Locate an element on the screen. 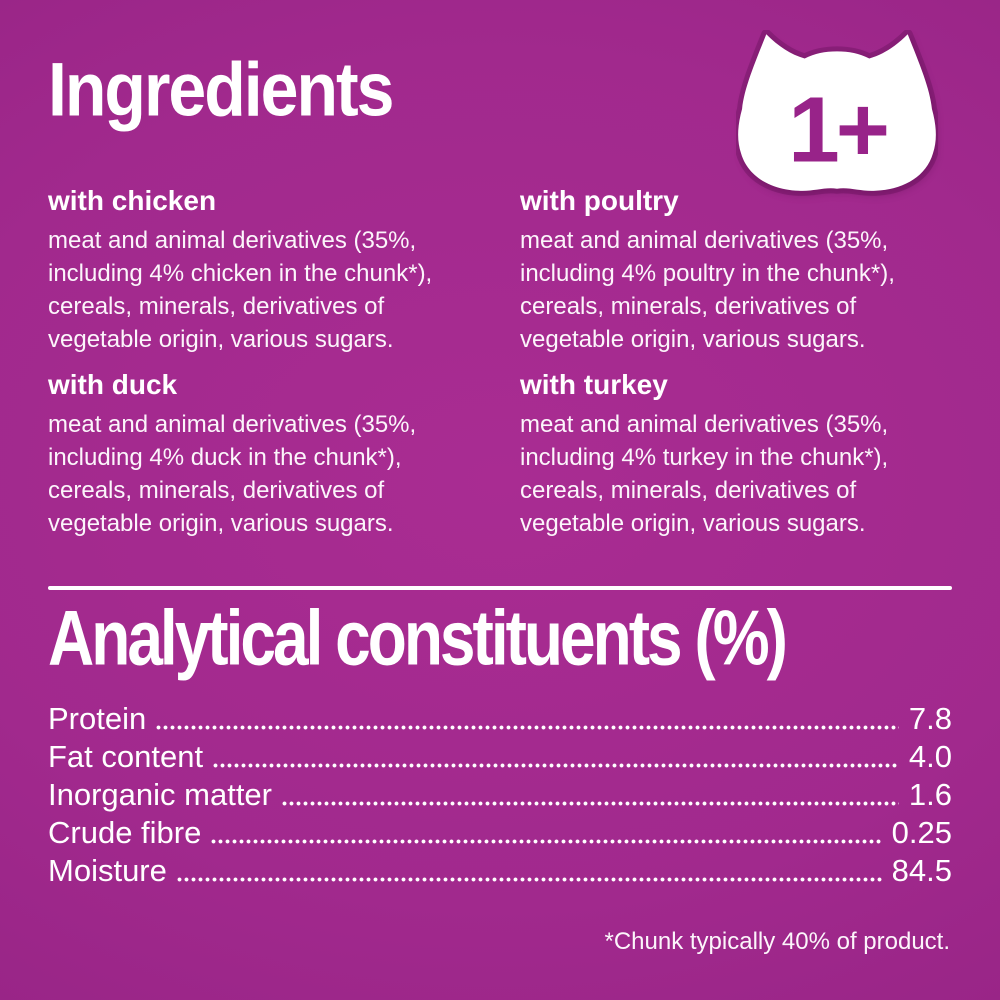 The width and height of the screenshot is (1000, 1000). cat-head-silhouette is located at coordinates (837, 112).